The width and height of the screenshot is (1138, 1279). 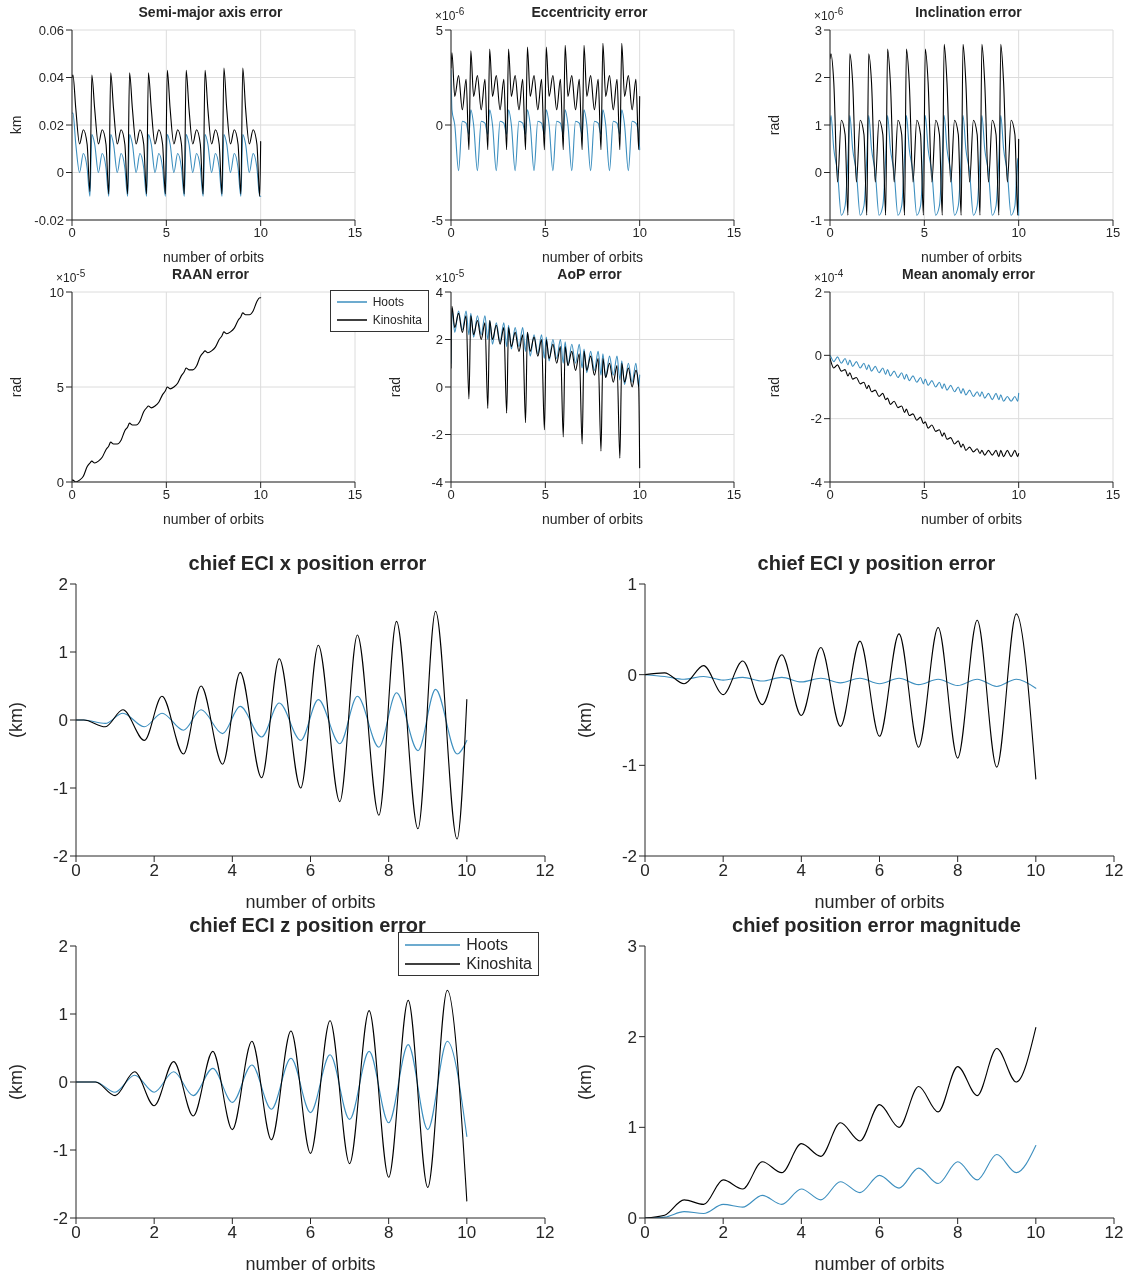 I want to click on legend-label: Kinoshita, so click(x=397, y=320).